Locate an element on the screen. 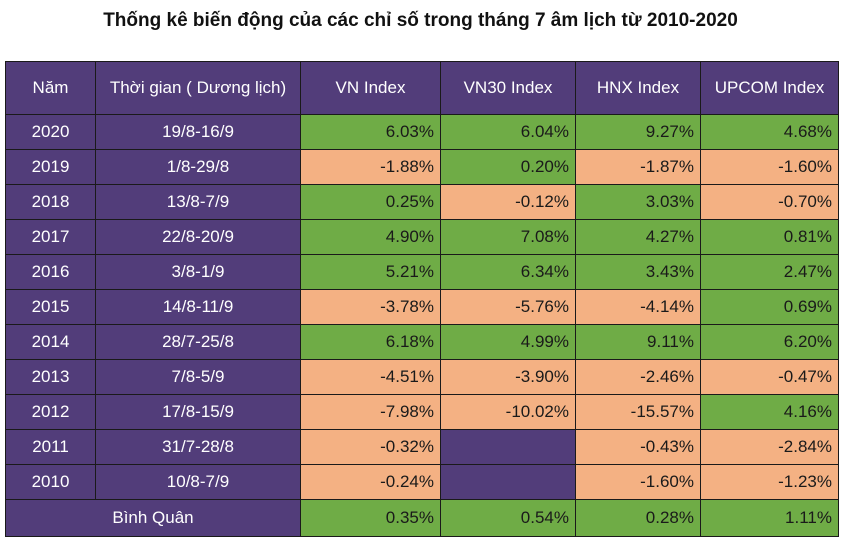  cell-period: 3/8-1/9 is located at coordinates (198, 272).